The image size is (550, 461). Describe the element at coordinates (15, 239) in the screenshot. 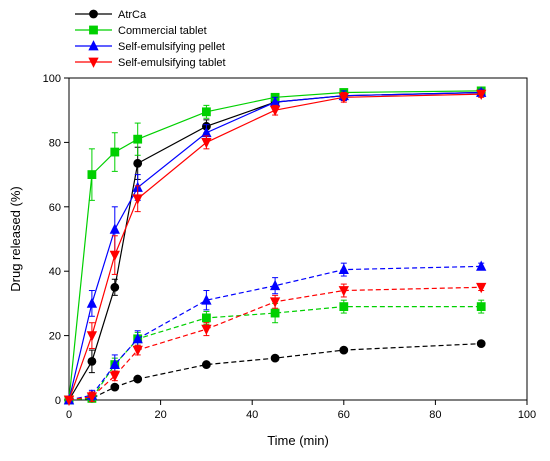

I see `y-axis-title: Drug released (%)` at that location.